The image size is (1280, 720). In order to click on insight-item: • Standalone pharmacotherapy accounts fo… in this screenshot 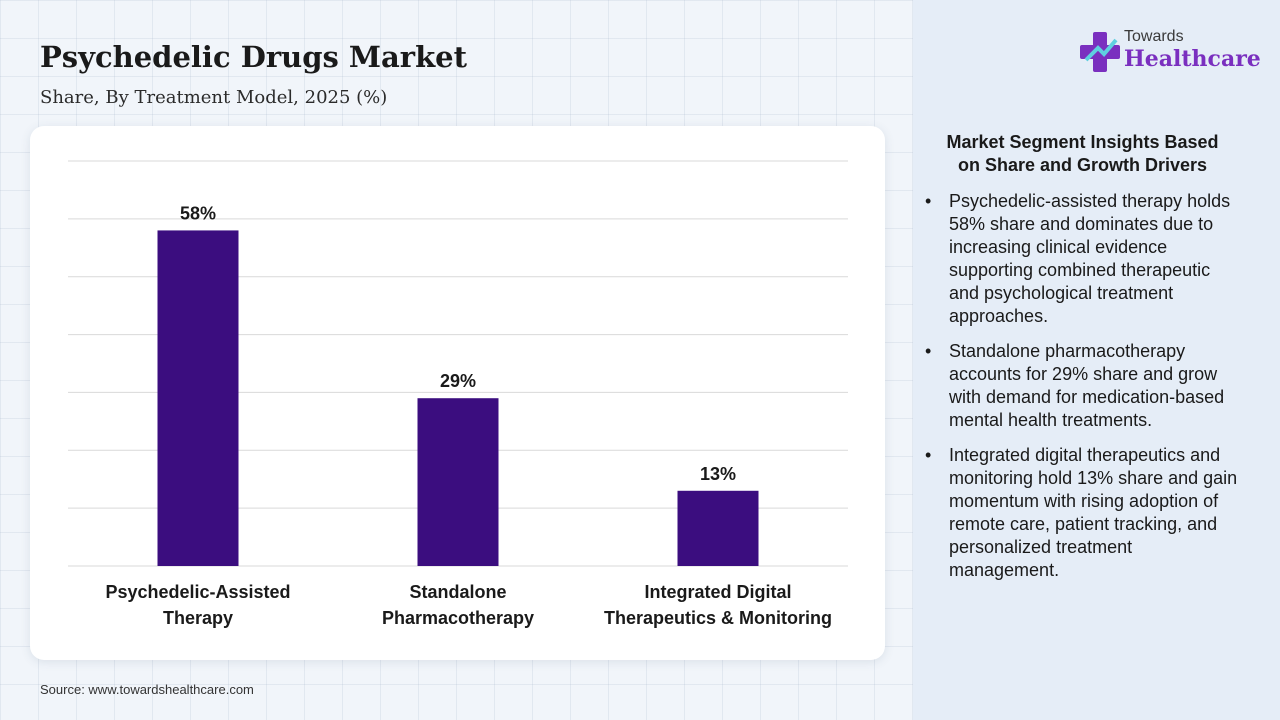, I will do `click(1085, 386)`.